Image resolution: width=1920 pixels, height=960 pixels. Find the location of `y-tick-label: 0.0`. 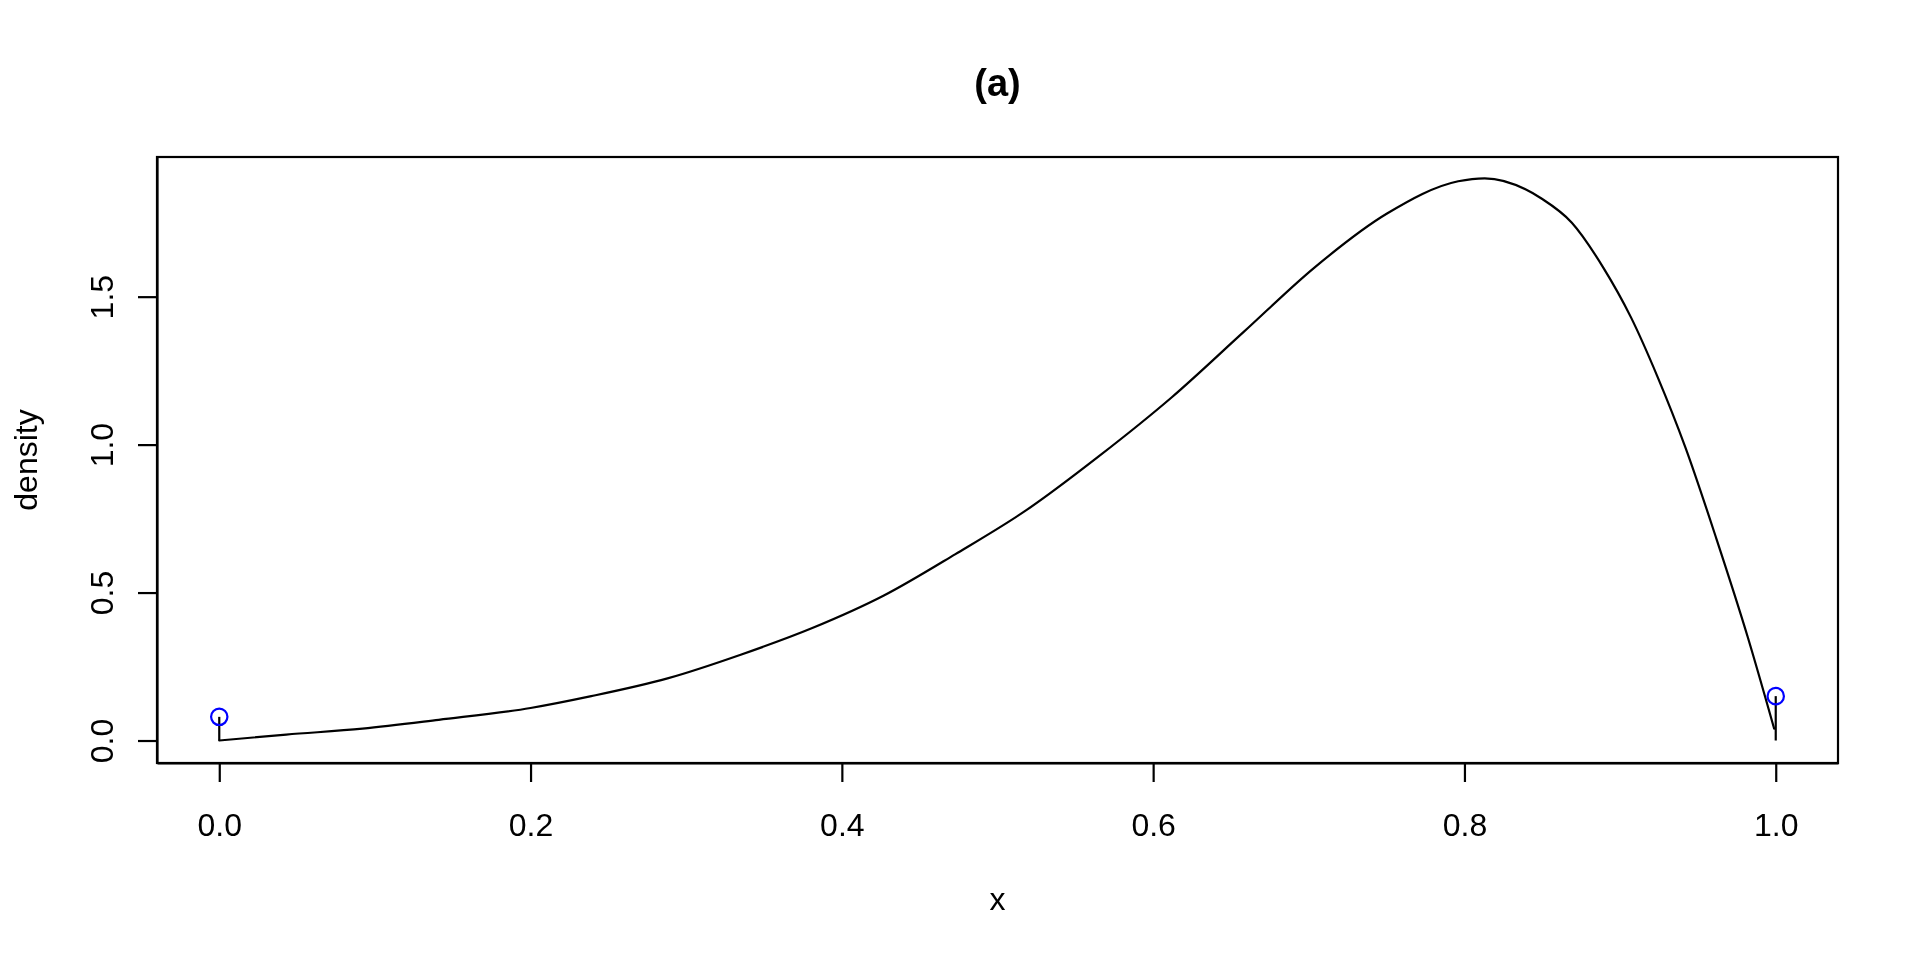

y-tick-label: 0.0 is located at coordinates (102, 741).